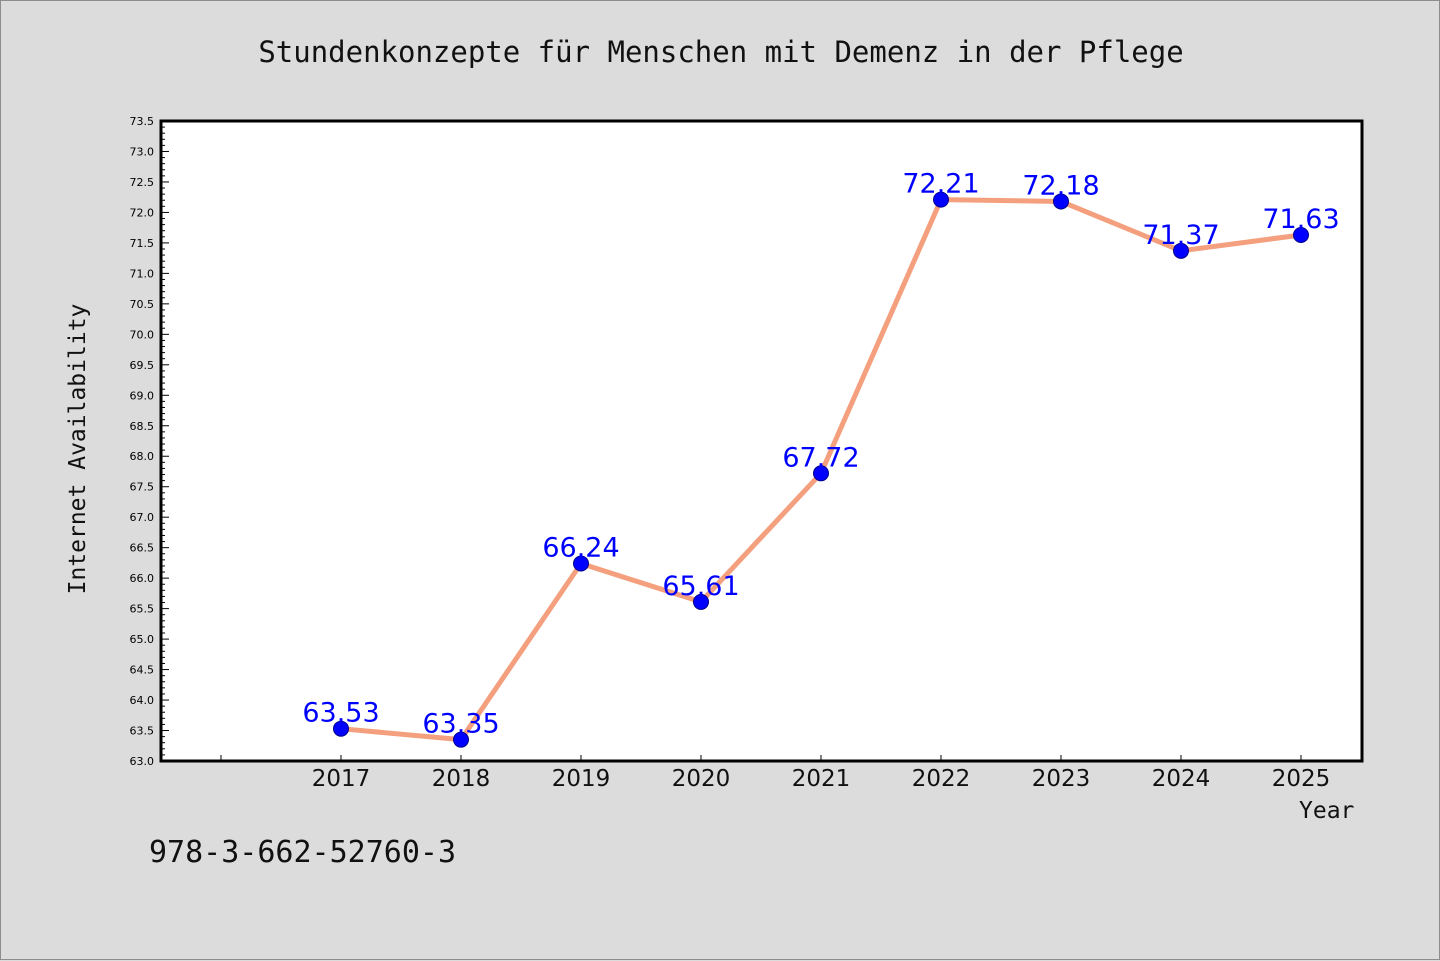 Image resolution: width=1440 pixels, height=961 pixels. I want to click on y-tick-label: 71.0, so click(142, 273).